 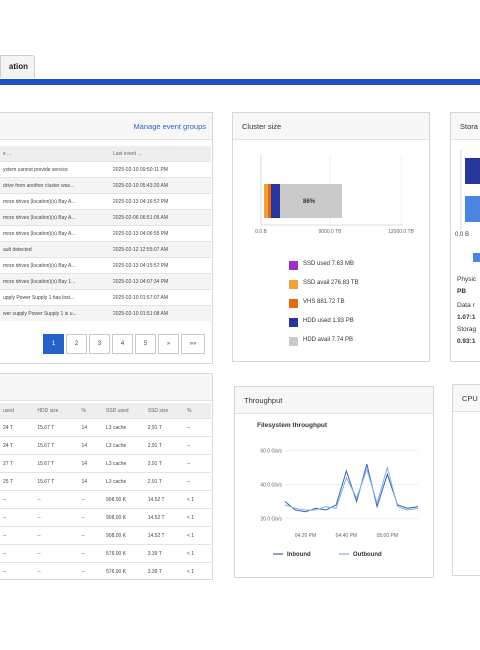 What do you see at coordinates (324, 302) in the screenshot?
I see `legend-label: VHS 881.72 TB` at bounding box center [324, 302].